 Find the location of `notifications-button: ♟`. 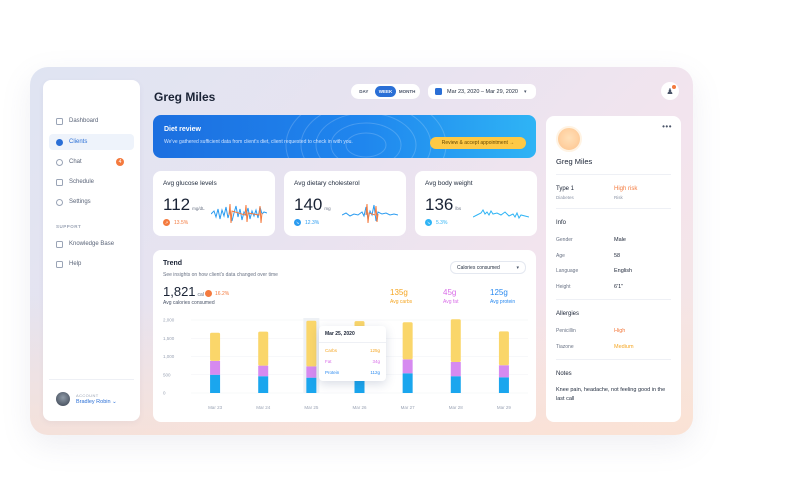

notifications-button: ♟ is located at coordinates (670, 91).